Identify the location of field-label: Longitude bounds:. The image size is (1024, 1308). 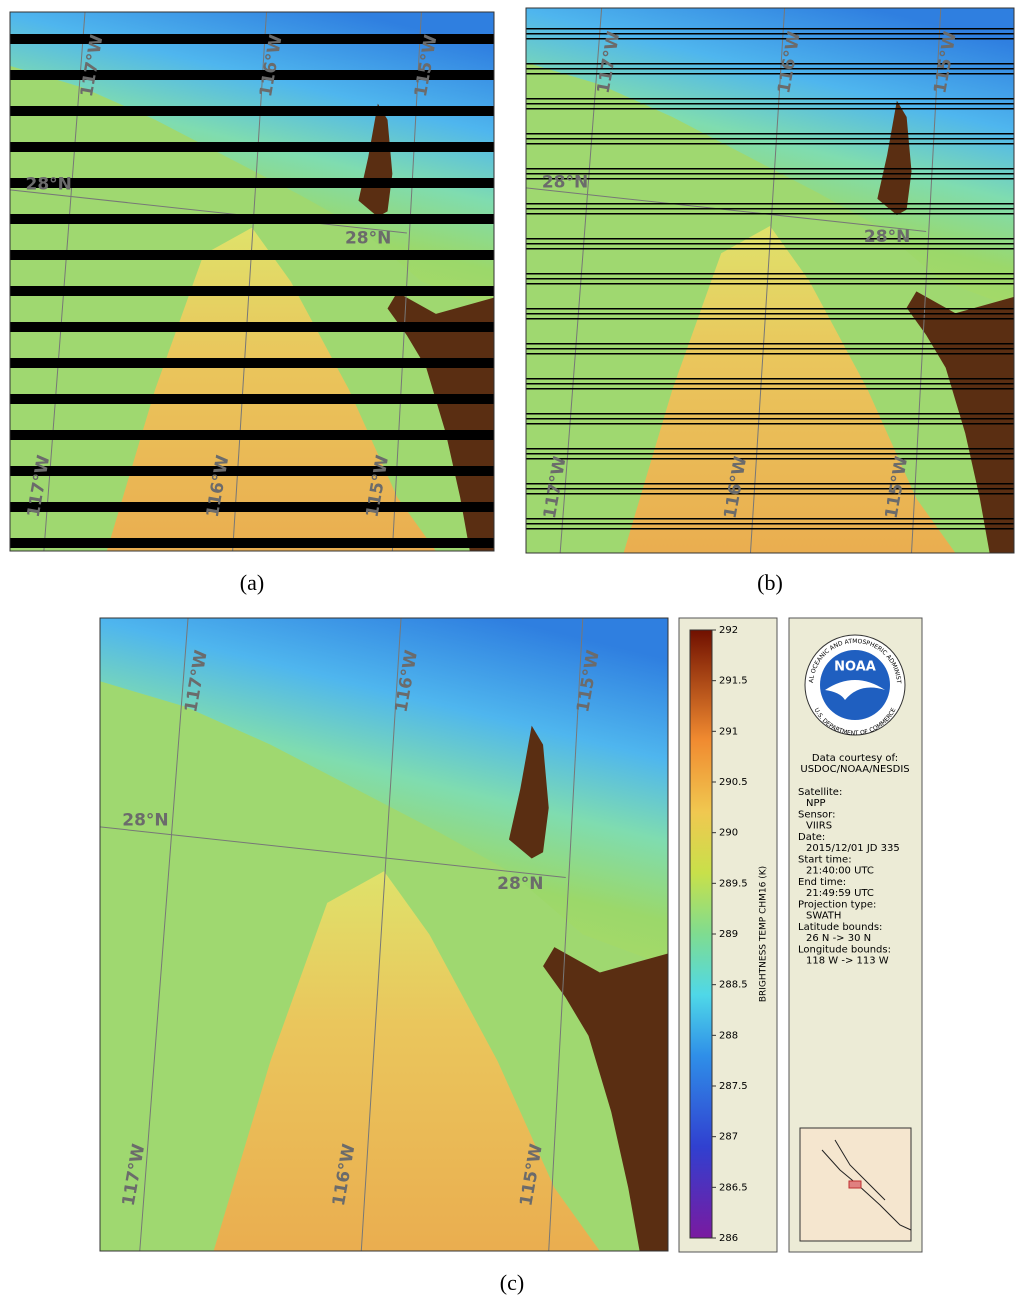
(844, 950).